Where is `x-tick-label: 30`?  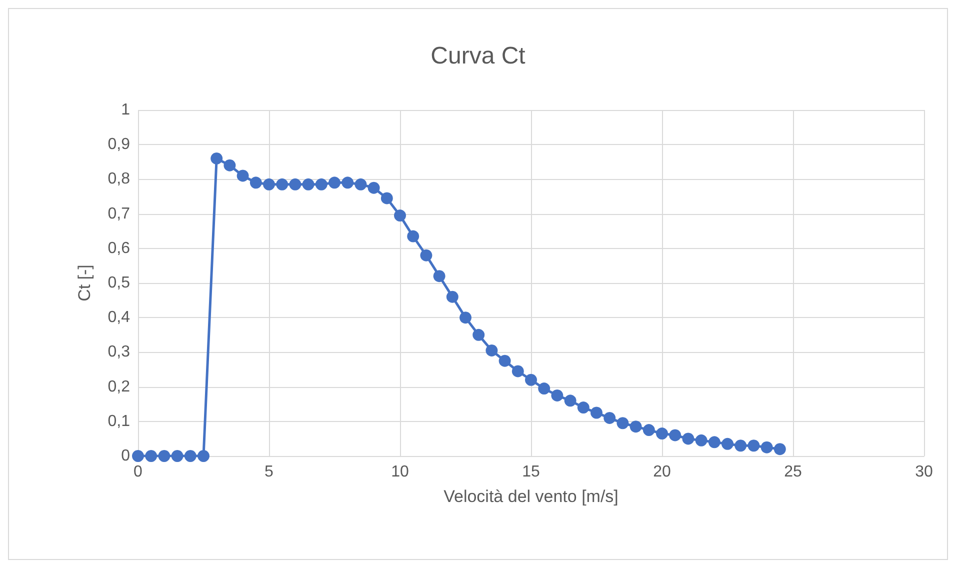 x-tick-label: 30 is located at coordinates (924, 472).